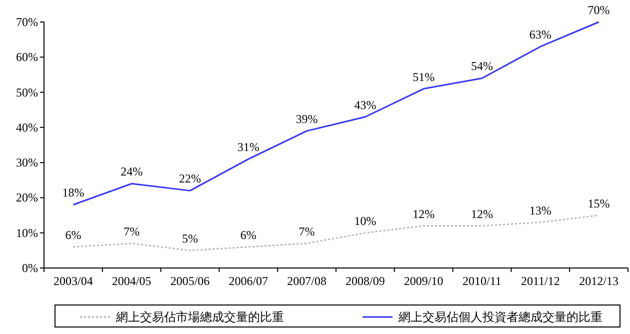  I want to click on y-tick-label: 10%, so click(27, 233).